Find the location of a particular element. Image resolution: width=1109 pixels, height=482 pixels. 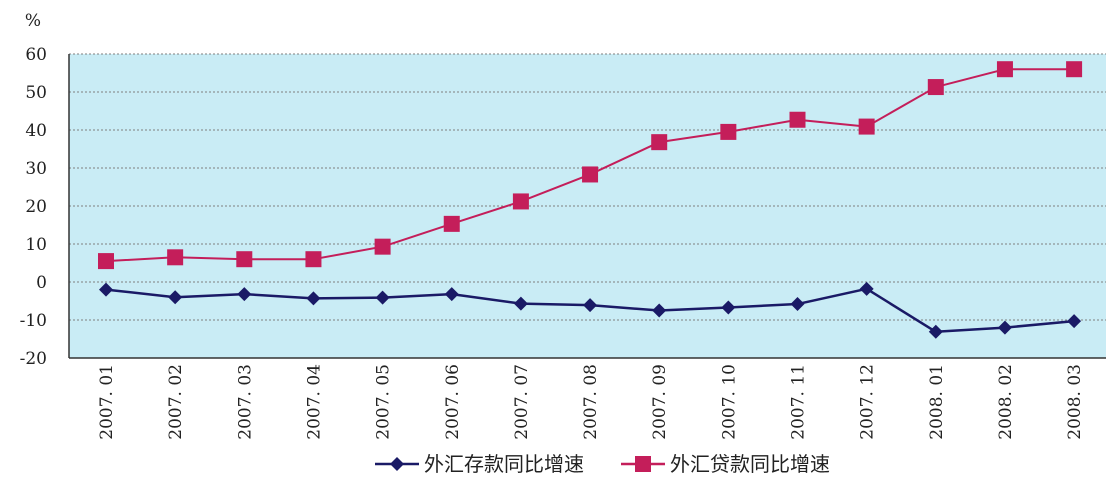

y-tick-label: 60 is located at coordinates (36, 55).